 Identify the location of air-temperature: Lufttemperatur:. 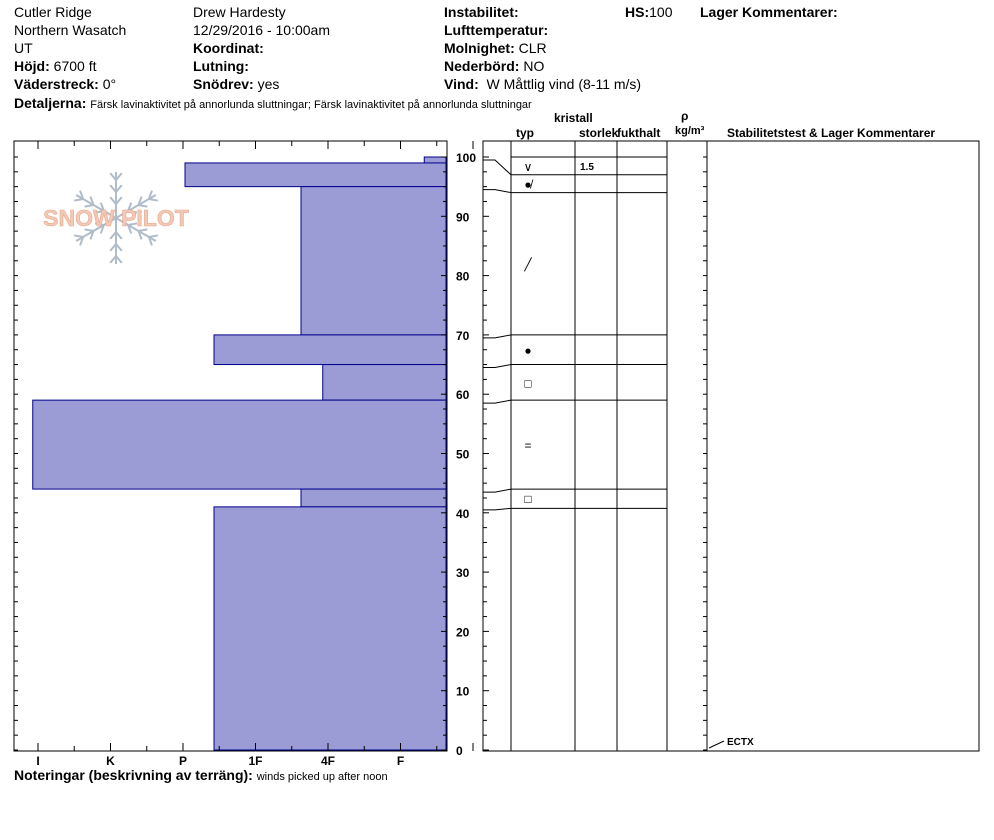
(496, 30).